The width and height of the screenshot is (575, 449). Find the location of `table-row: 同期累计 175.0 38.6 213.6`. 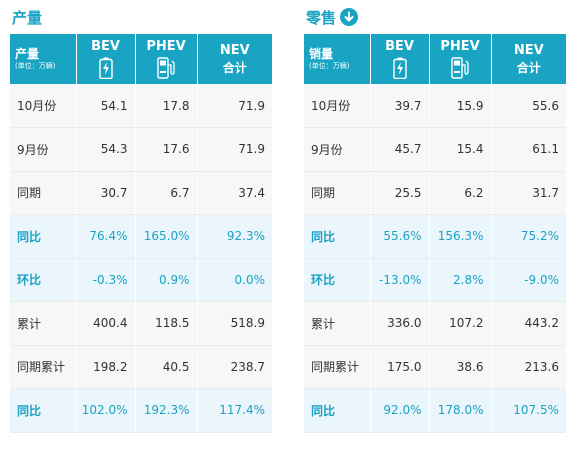

table-row: 同期累计 175.0 38.6 213.6 is located at coordinates (435, 367).